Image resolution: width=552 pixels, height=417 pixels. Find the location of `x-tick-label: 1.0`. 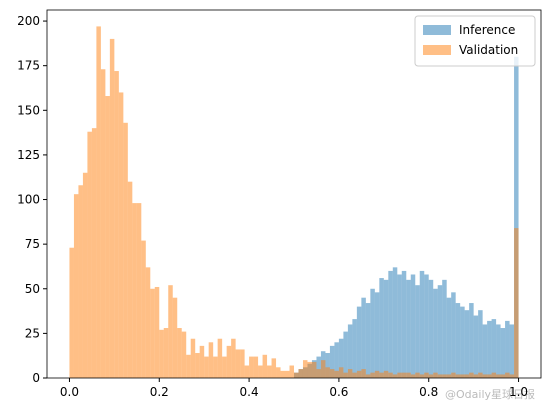

x-tick-label: 1.0 is located at coordinates (518, 392).